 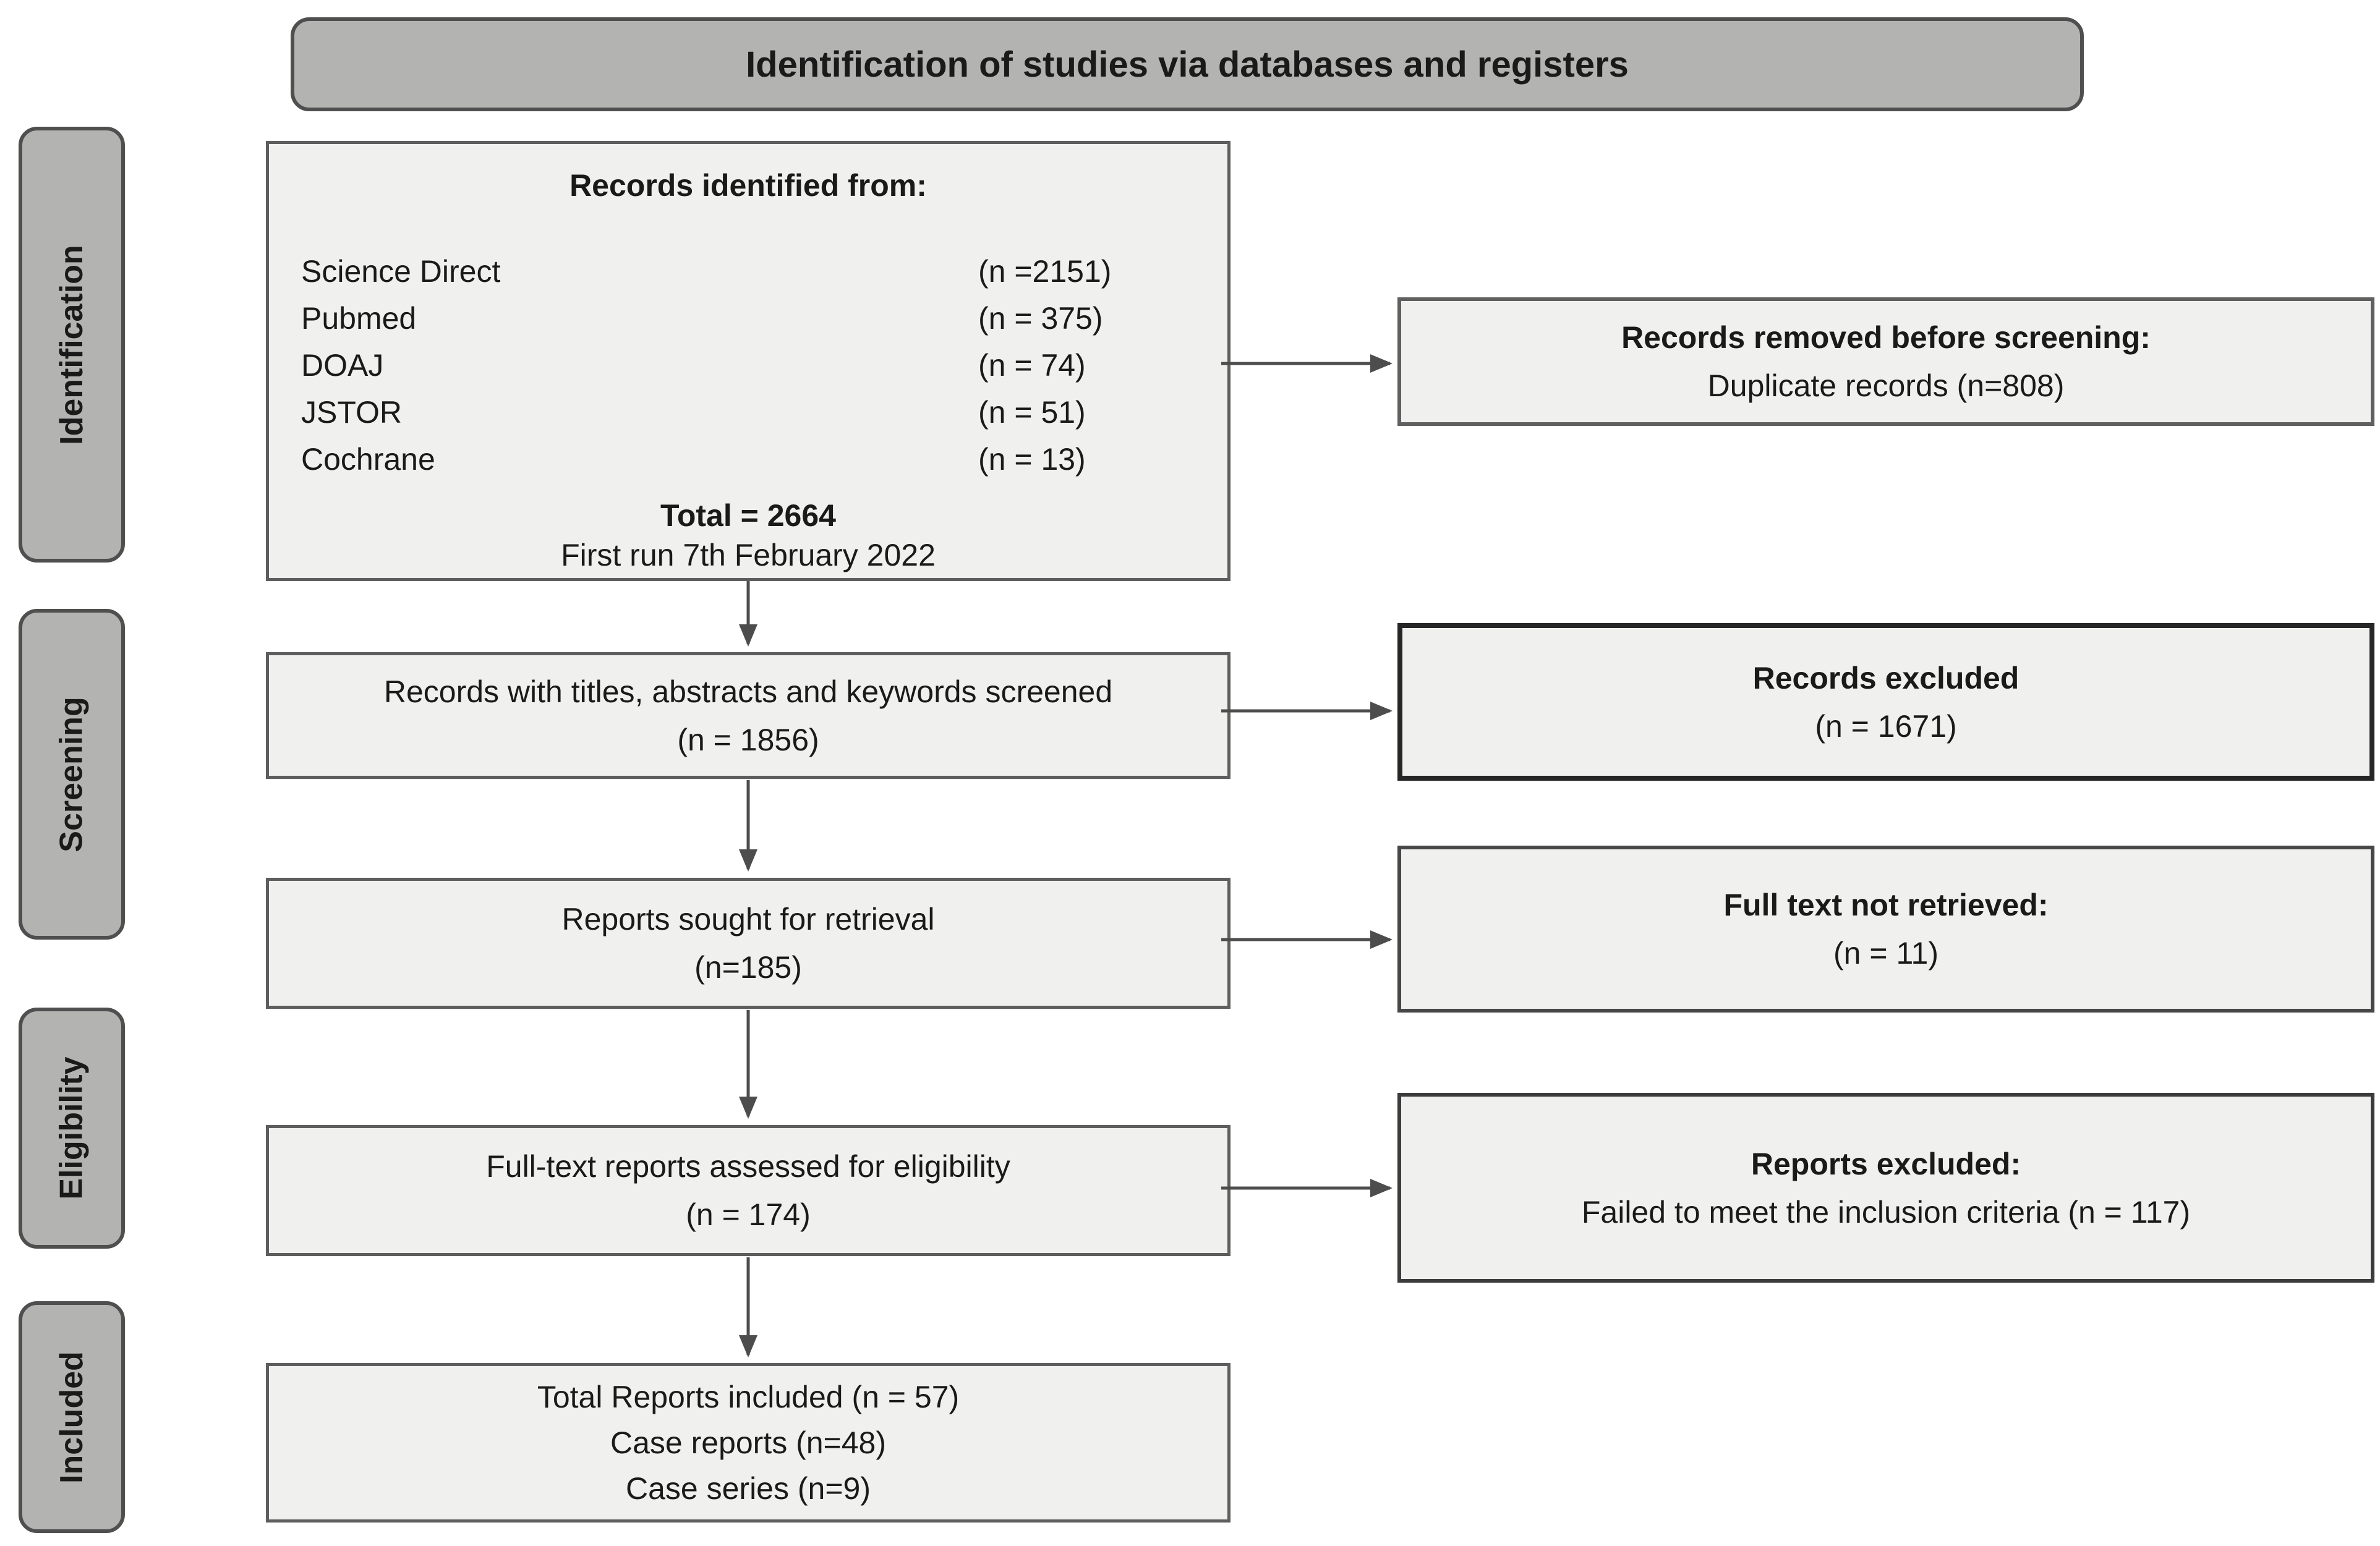 I want to click on records-excluded-count: (n = 1671), so click(x=1886, y=726).